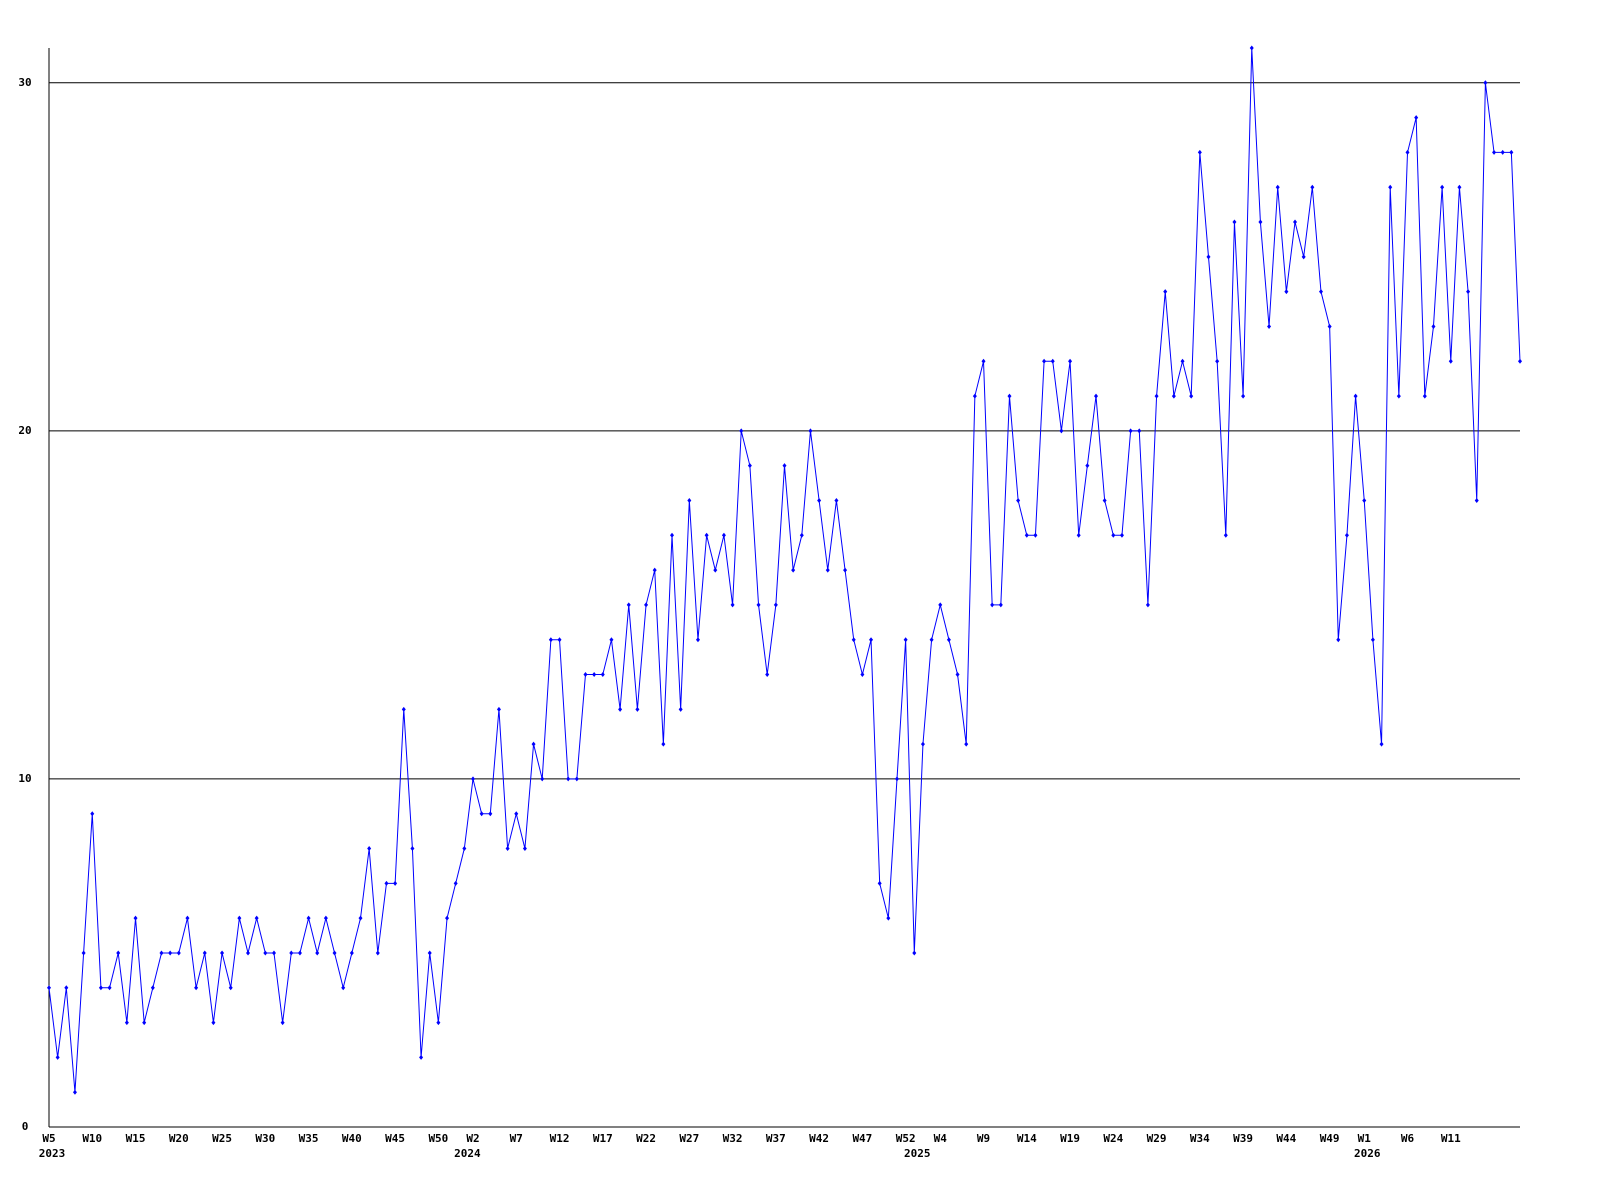 The image size is (1600, 1200). What do you see at coordinates (983, 1138) in the screenshot?
I see `x-tick-label: W9` at bounding box center [983, 1138].